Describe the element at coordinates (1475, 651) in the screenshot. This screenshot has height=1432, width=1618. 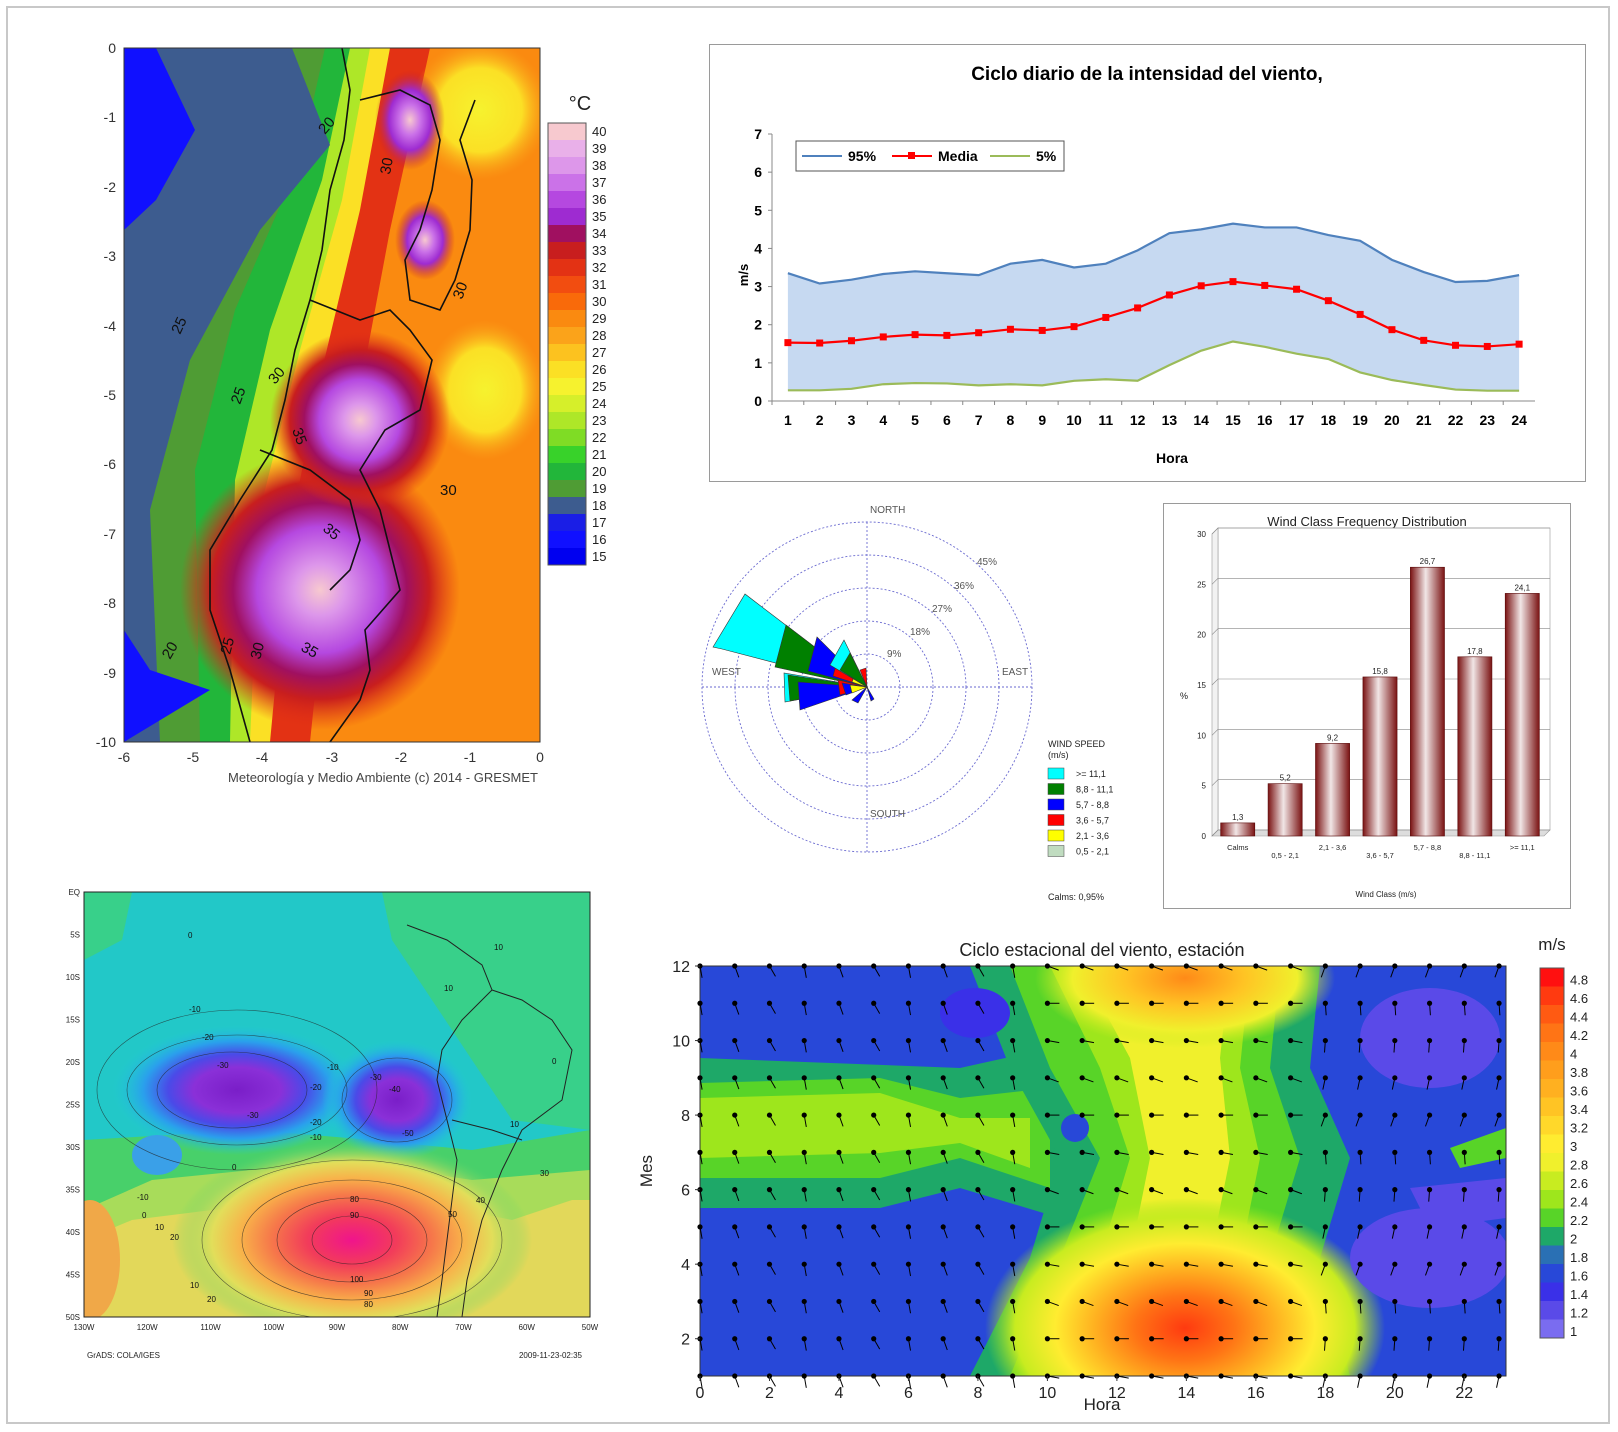
I see `bar-value-label: 17,8` at that location.